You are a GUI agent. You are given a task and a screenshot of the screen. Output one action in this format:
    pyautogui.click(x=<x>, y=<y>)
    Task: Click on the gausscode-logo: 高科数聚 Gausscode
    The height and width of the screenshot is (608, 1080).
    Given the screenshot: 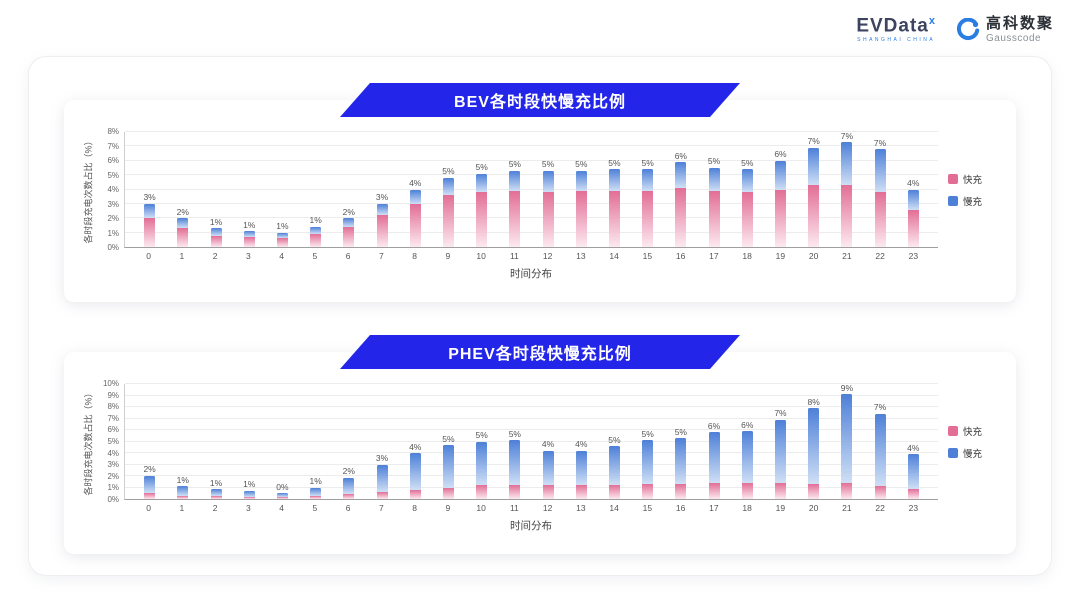 What is the action you would take?
    pyautogui.click(x=1005, y=29)
    